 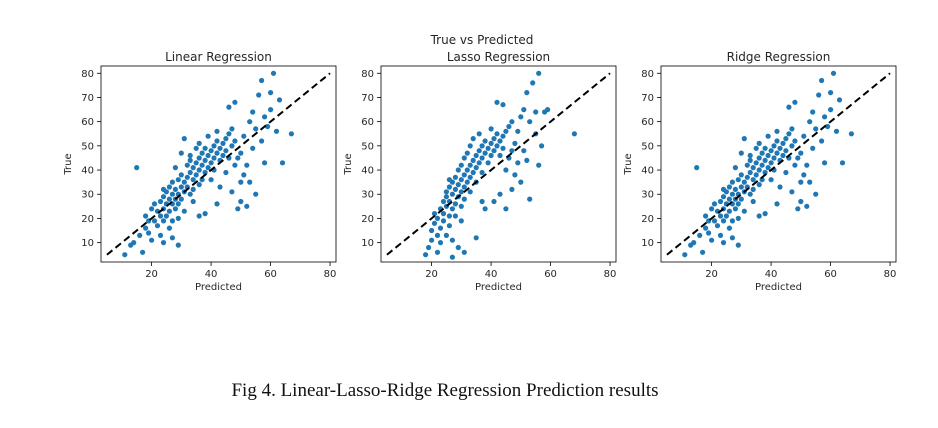 What do you see at coordinates (647, 171) in the screenshot?
I see `y-tick-label: 40` at bounding box center [647, 171].